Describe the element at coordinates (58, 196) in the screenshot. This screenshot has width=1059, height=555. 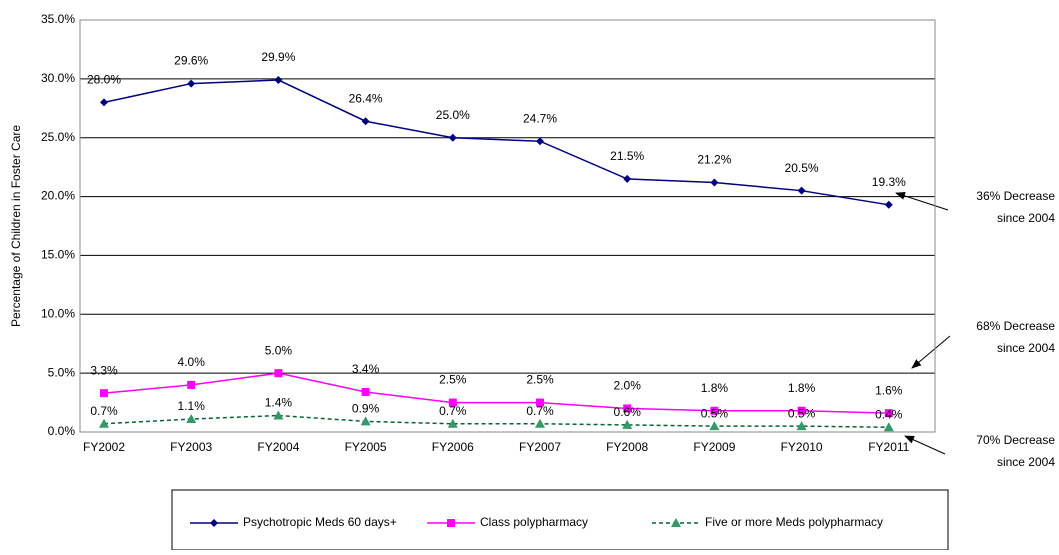
I see `y-tick-label: 20.0%` at that location.